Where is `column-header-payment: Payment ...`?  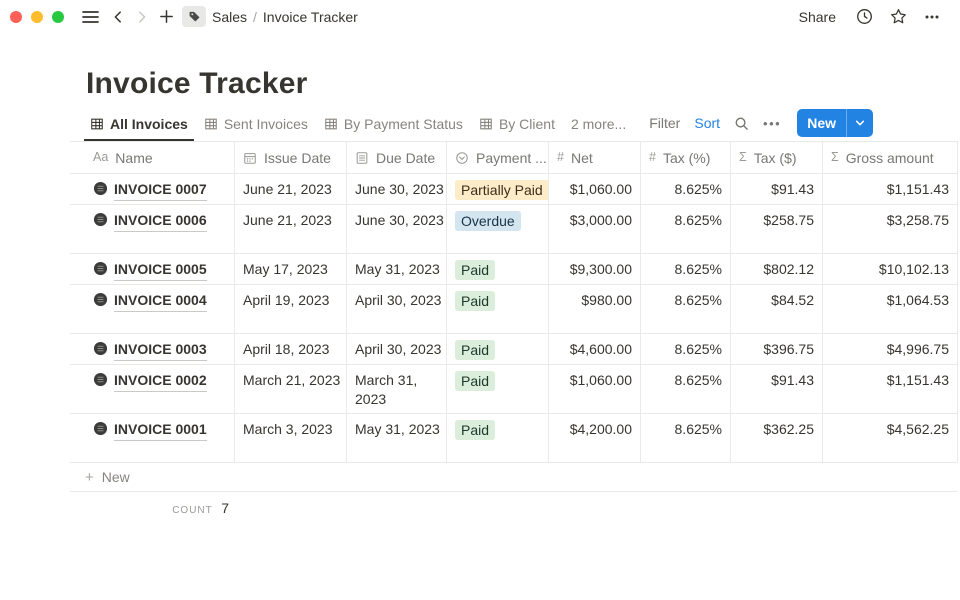
column-header-payment: Payment ... is located at coordinates (498, 157).